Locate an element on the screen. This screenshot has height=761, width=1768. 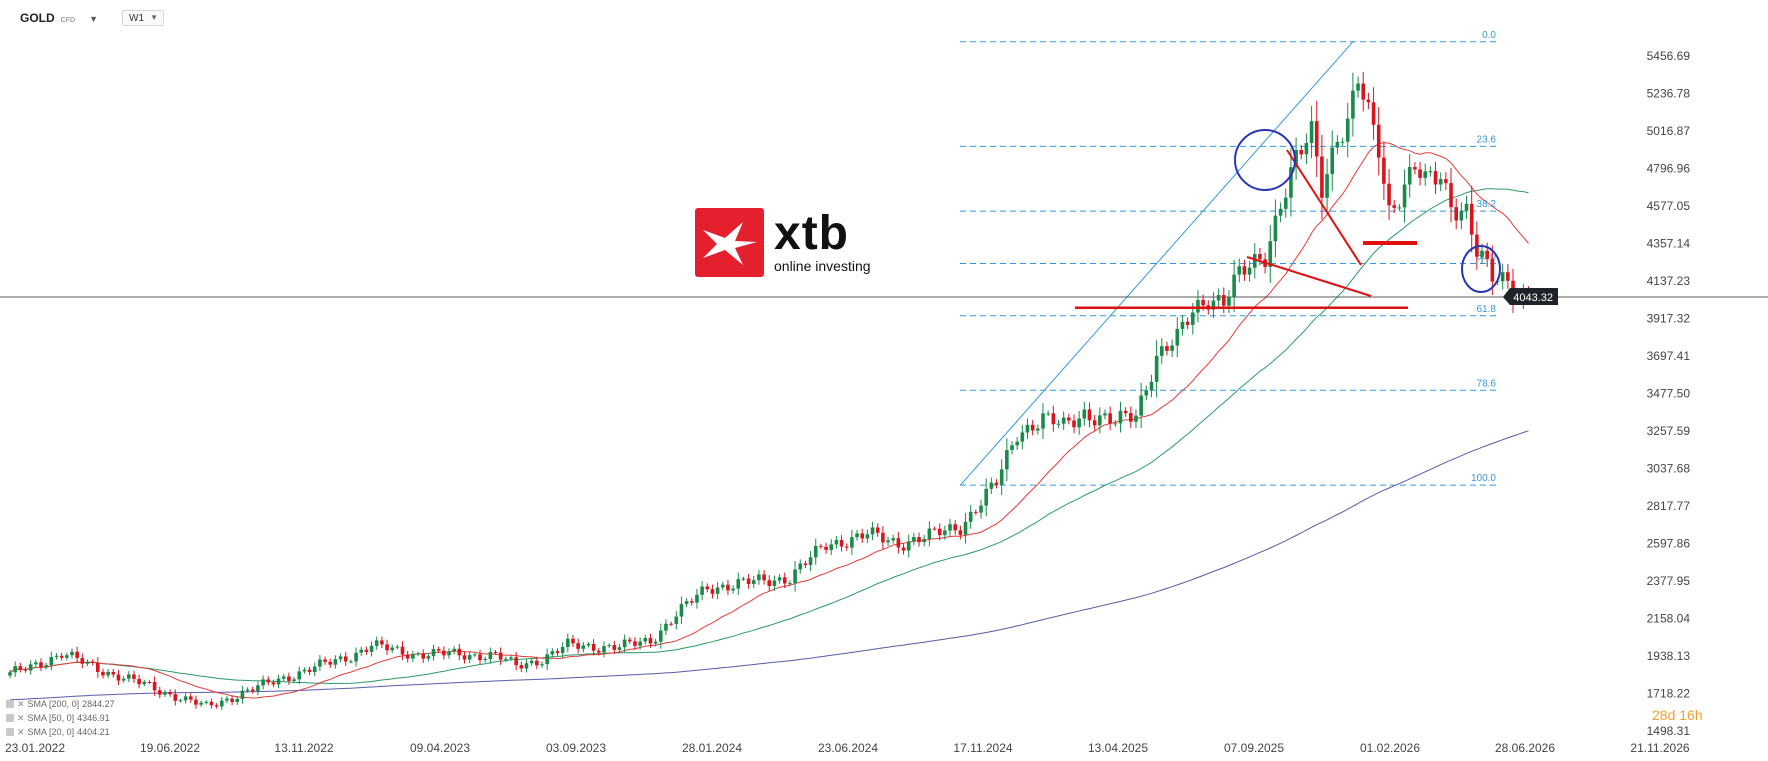
chevron-down-icon: ▼ is located at coordinates (93, 19).